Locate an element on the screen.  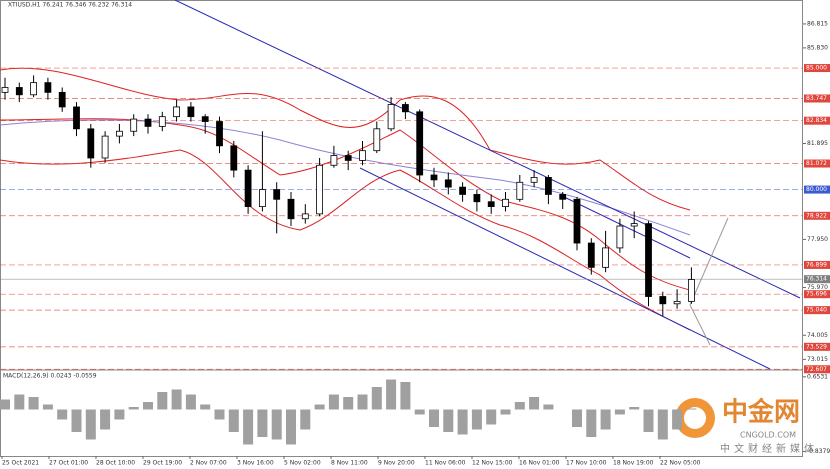
x-tick-label: 16 Nov 01:00 is located at coordinates (539, 463).